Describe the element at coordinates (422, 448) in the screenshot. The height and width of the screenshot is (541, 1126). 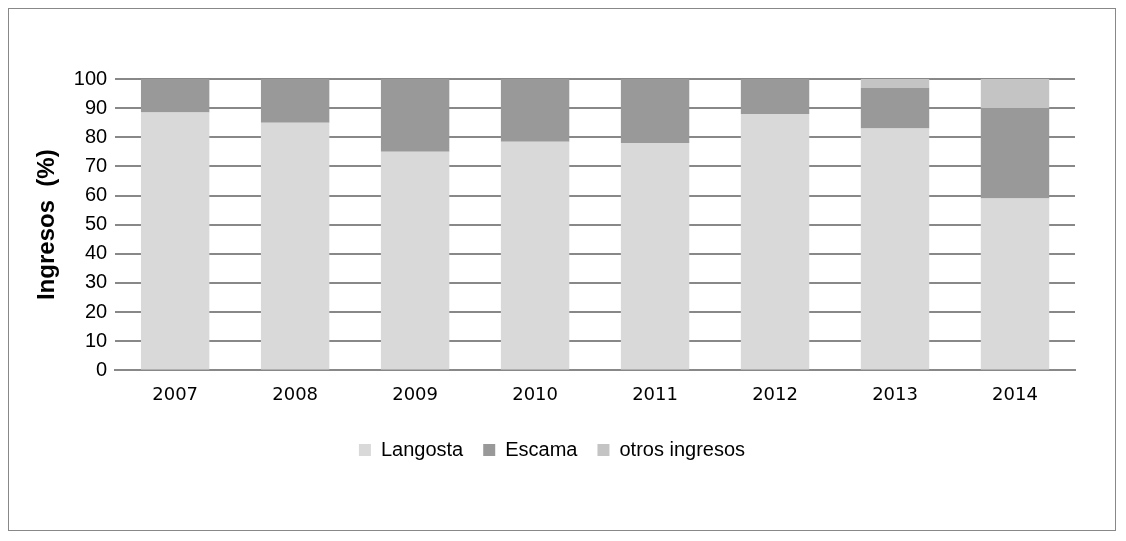
I see `legend-label: Langosta` at that location.